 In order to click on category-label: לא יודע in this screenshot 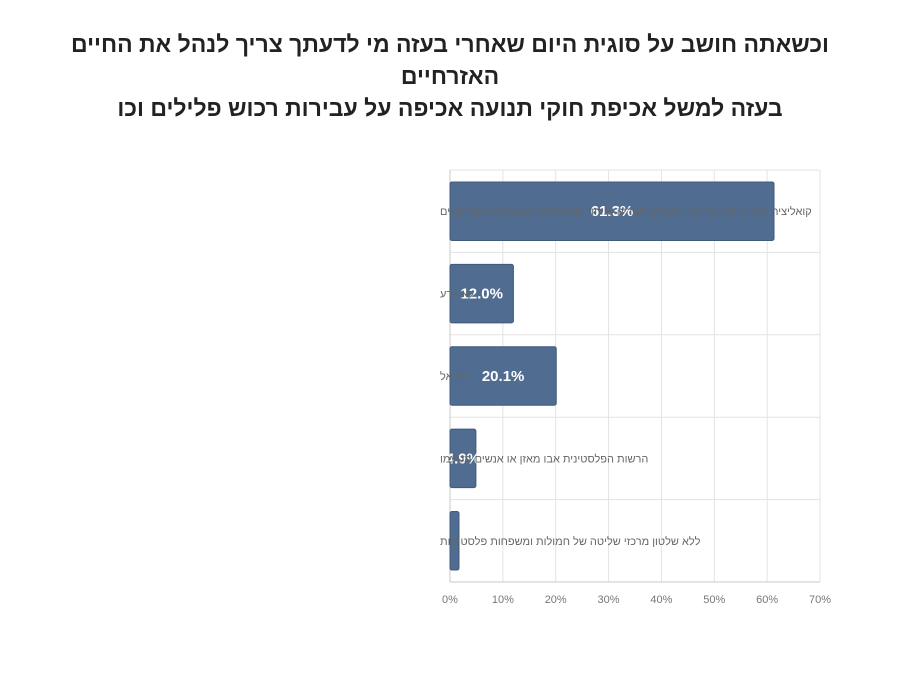, I will do `click(457, 294)`.